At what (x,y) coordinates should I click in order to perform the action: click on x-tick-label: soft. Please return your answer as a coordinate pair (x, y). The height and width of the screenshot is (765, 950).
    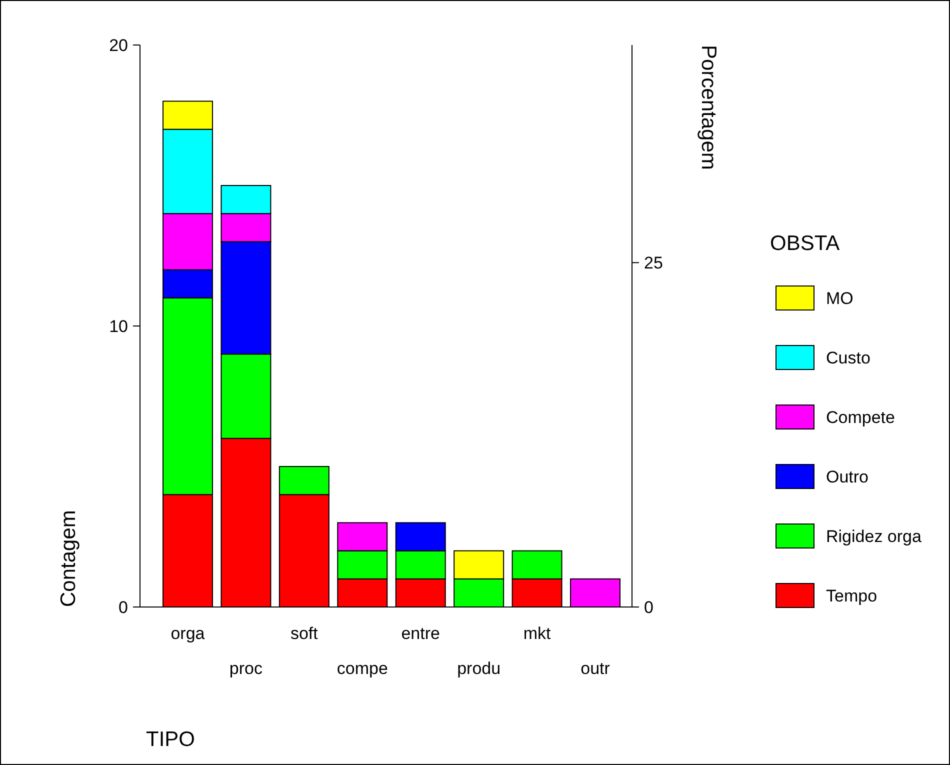
    Looking at the image, I should click on (304, 633).